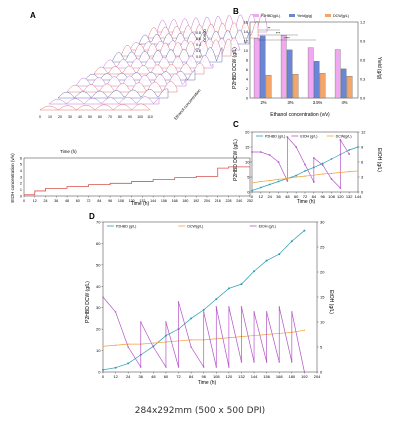 Image resolution: width=400 pixels, height=435 pixels. What do you see at coordinates (250, 201) in the screenshot?
I see `ethanol-x-tick-label: 252` at bounding box center [250, 201].